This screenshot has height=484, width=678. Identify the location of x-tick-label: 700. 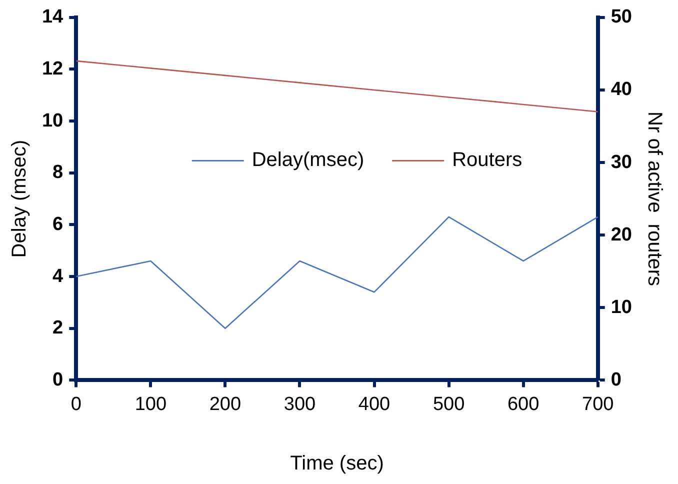
(598, 404).